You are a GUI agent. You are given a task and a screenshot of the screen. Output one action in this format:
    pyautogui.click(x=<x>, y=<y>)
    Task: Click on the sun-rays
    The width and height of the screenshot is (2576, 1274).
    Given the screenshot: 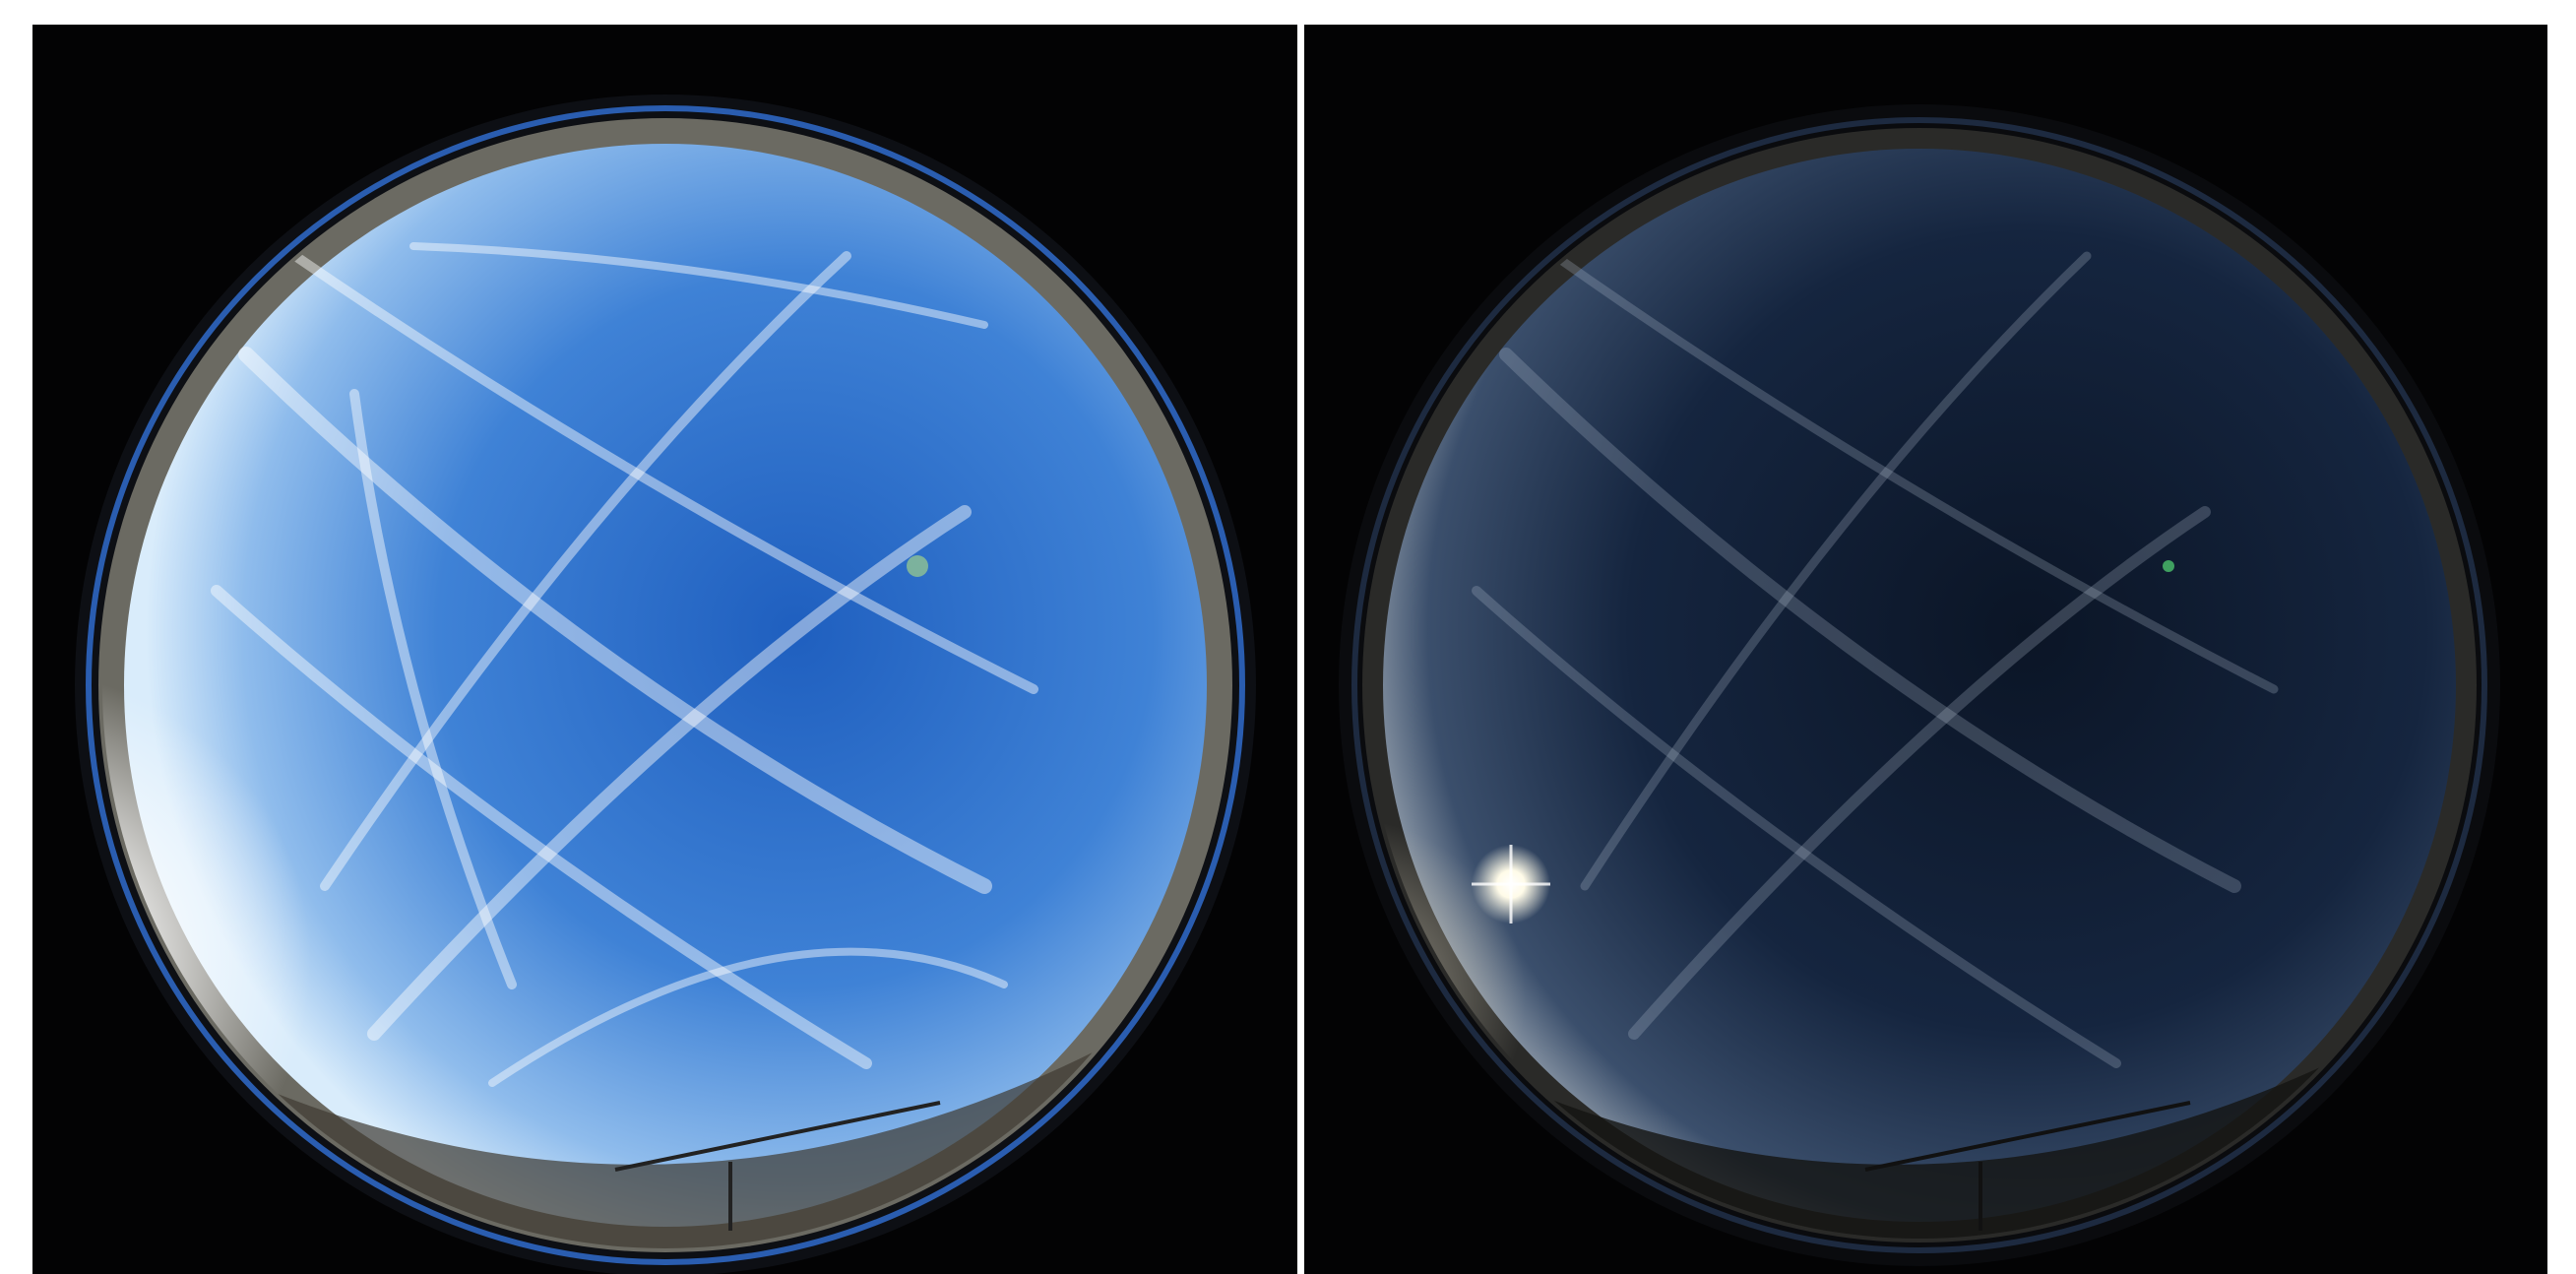 What is the action you would take?
    pyautogui.click(x=1511, y=884)
    